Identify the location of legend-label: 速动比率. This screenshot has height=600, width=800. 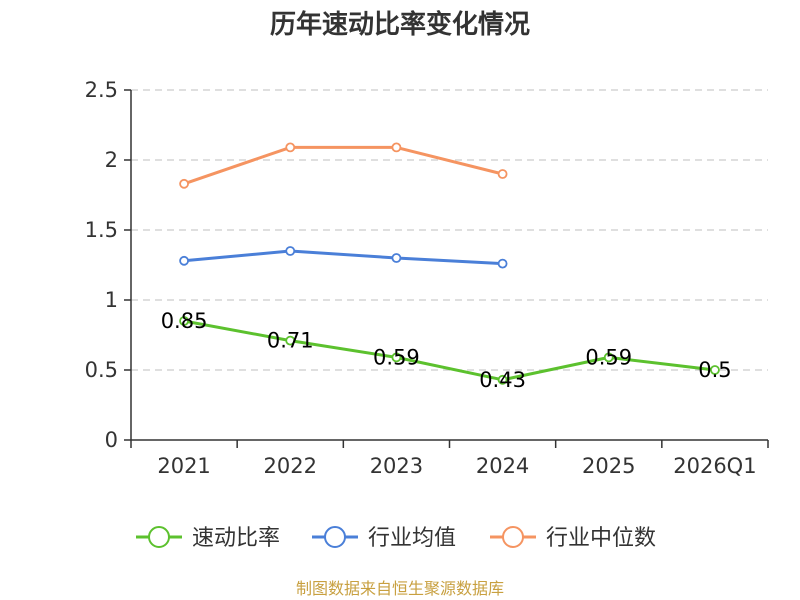
(236, 538).